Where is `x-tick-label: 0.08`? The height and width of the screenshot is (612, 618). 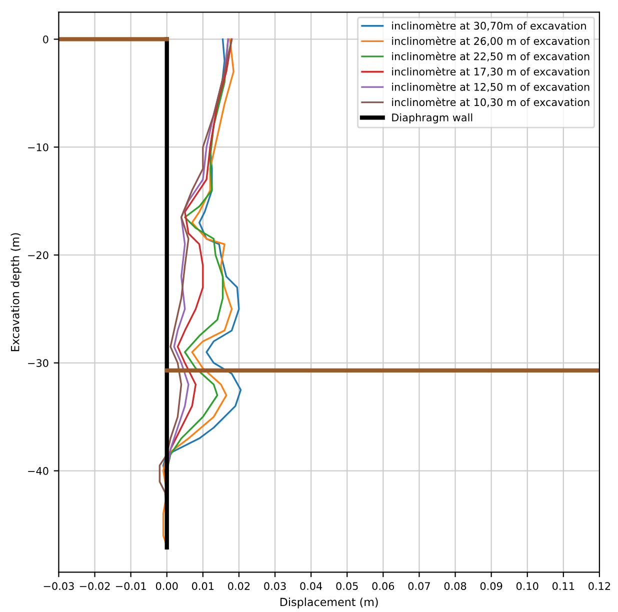
x-tick-label: 0.08 is located at coordinates (455, 586).